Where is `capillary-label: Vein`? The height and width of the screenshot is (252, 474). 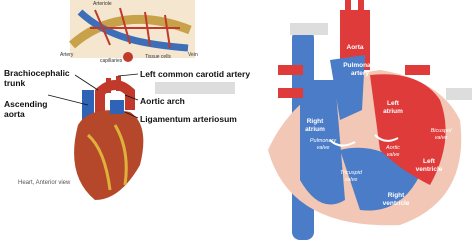 capillary-label: Vein is located at coordinates (193, 55).